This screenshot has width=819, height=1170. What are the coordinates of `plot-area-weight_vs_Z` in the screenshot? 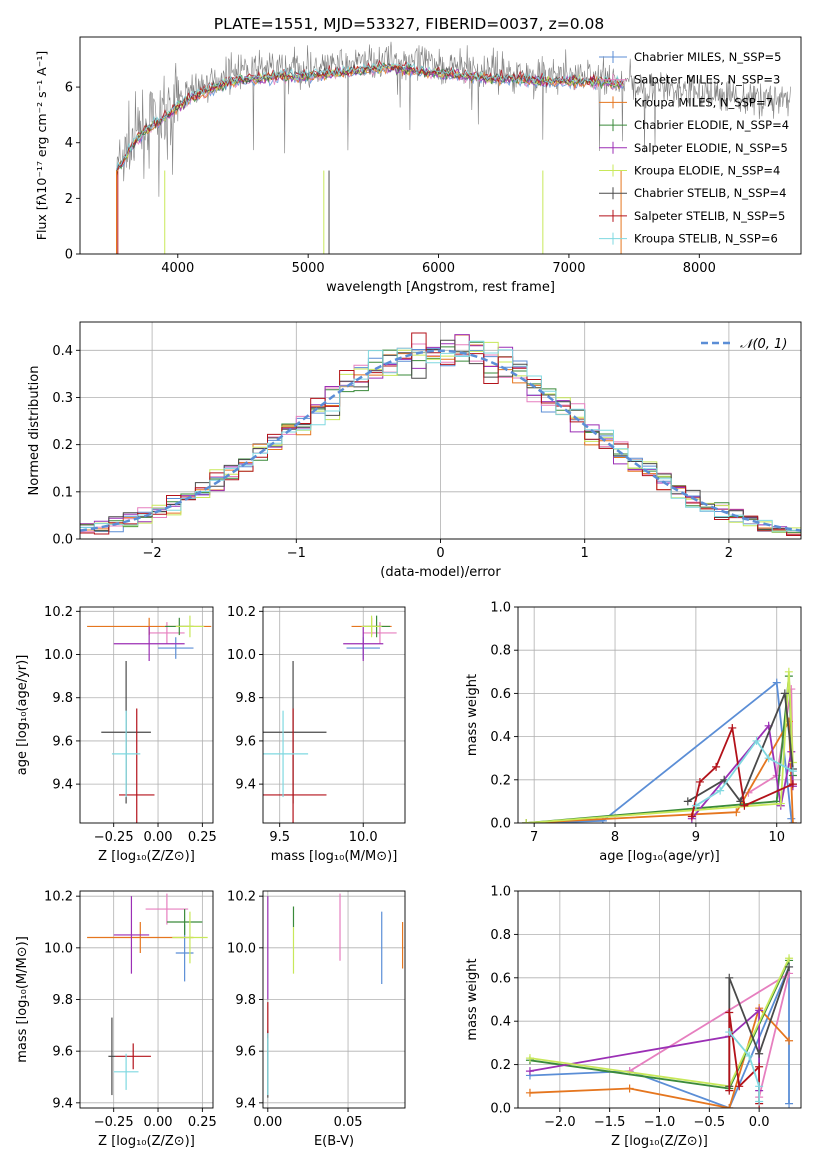 It's located at (659, 1031).